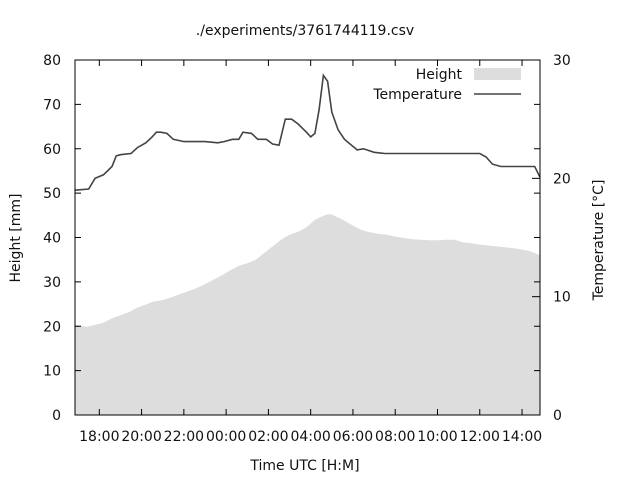  Describe the element at coordinates (522, 437) in the screenshot. I see `x-tick-label: 14:00` at that location.